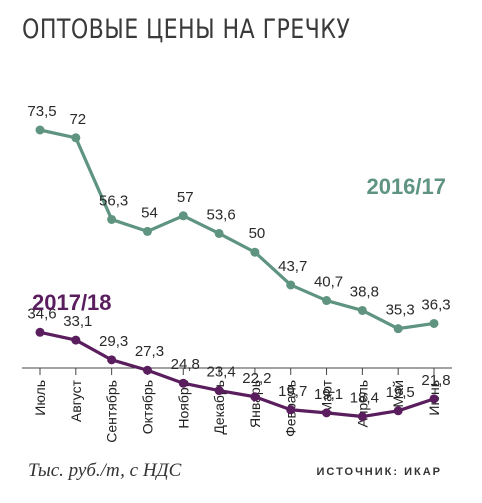 The width and height of the screenshot is (482, 503). What do you see at coordinates (149, 212) in the screenshot?
I see `data-label: 54` at bounding box center [149, 212].